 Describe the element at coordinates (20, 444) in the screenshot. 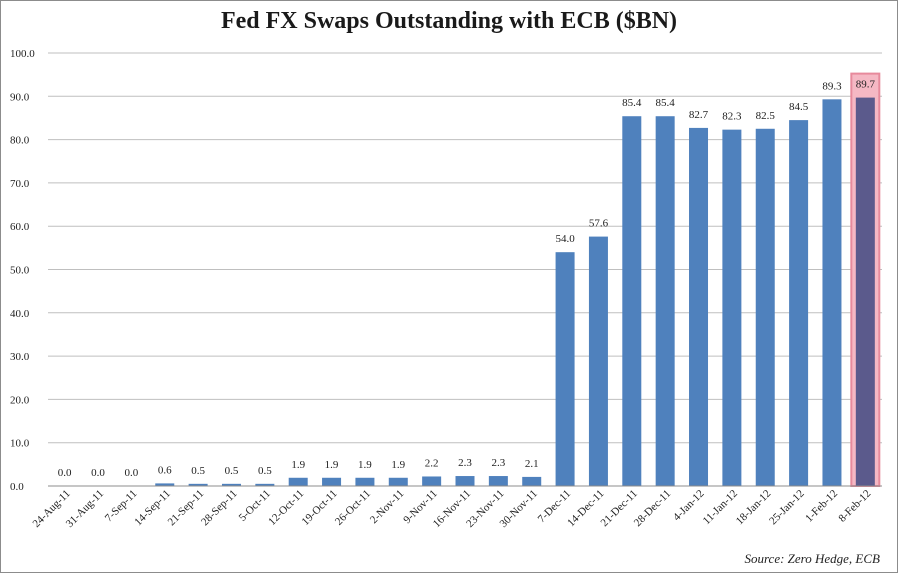

I see `y-tick-label: 10.0` at that location.